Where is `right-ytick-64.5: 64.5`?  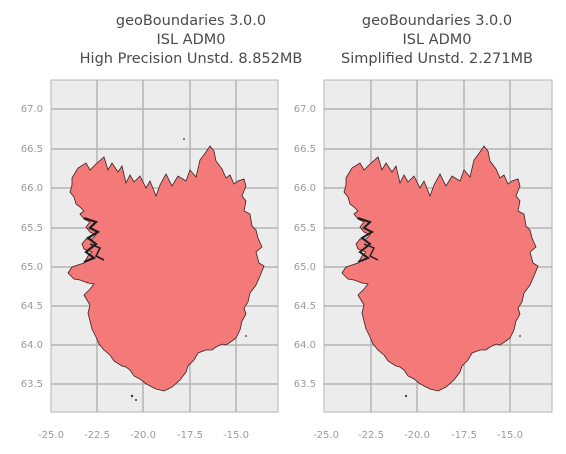 right-ytick-64.5: 64.5 is located at coordinates (305, 306).